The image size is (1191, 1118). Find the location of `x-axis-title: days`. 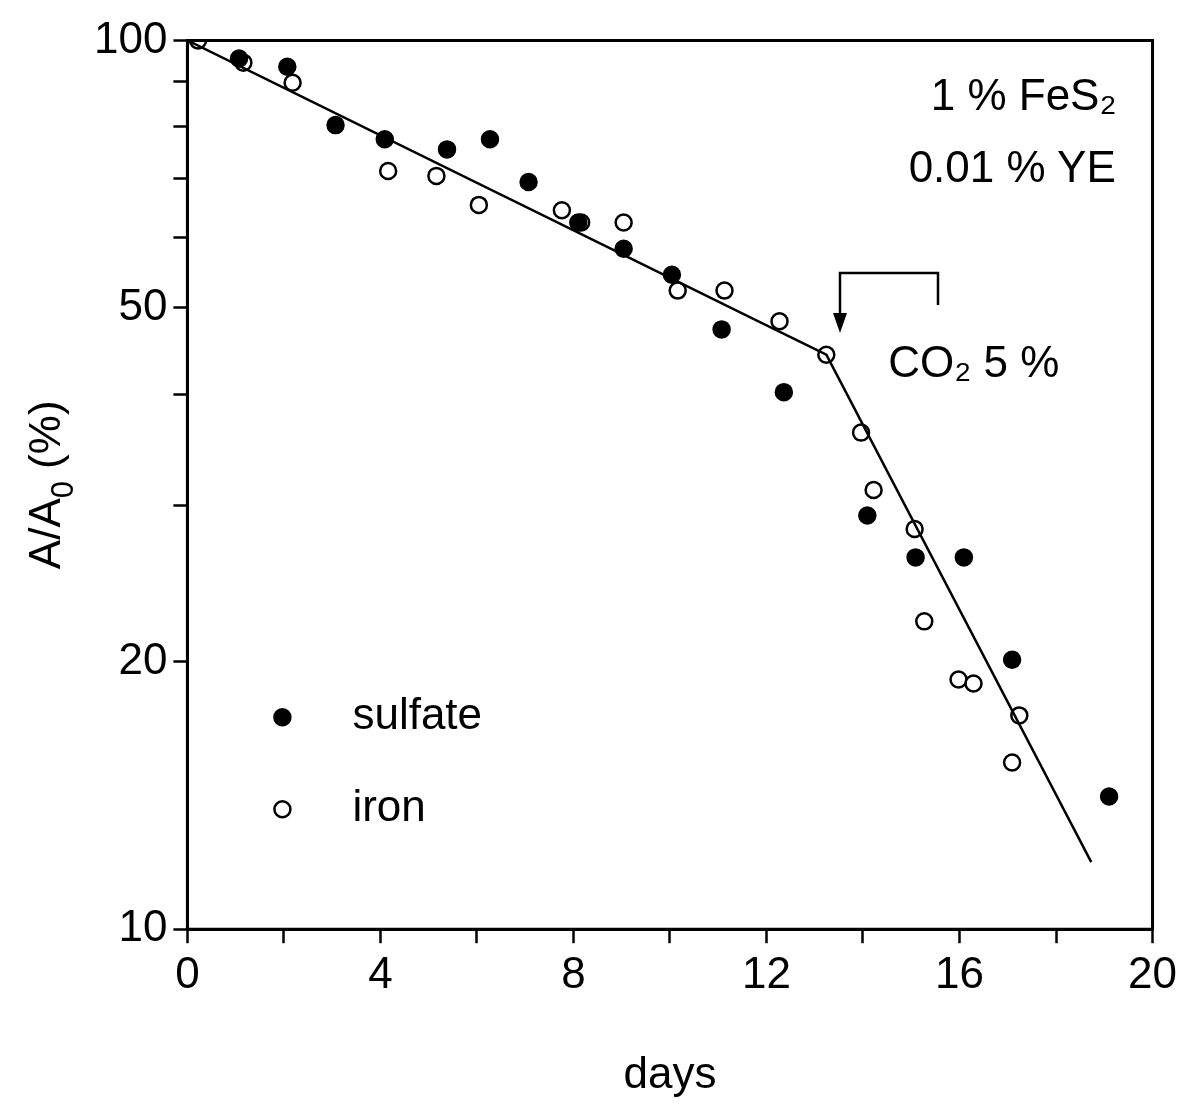

x-axis-title: days is located at coordinates (670, 1072).